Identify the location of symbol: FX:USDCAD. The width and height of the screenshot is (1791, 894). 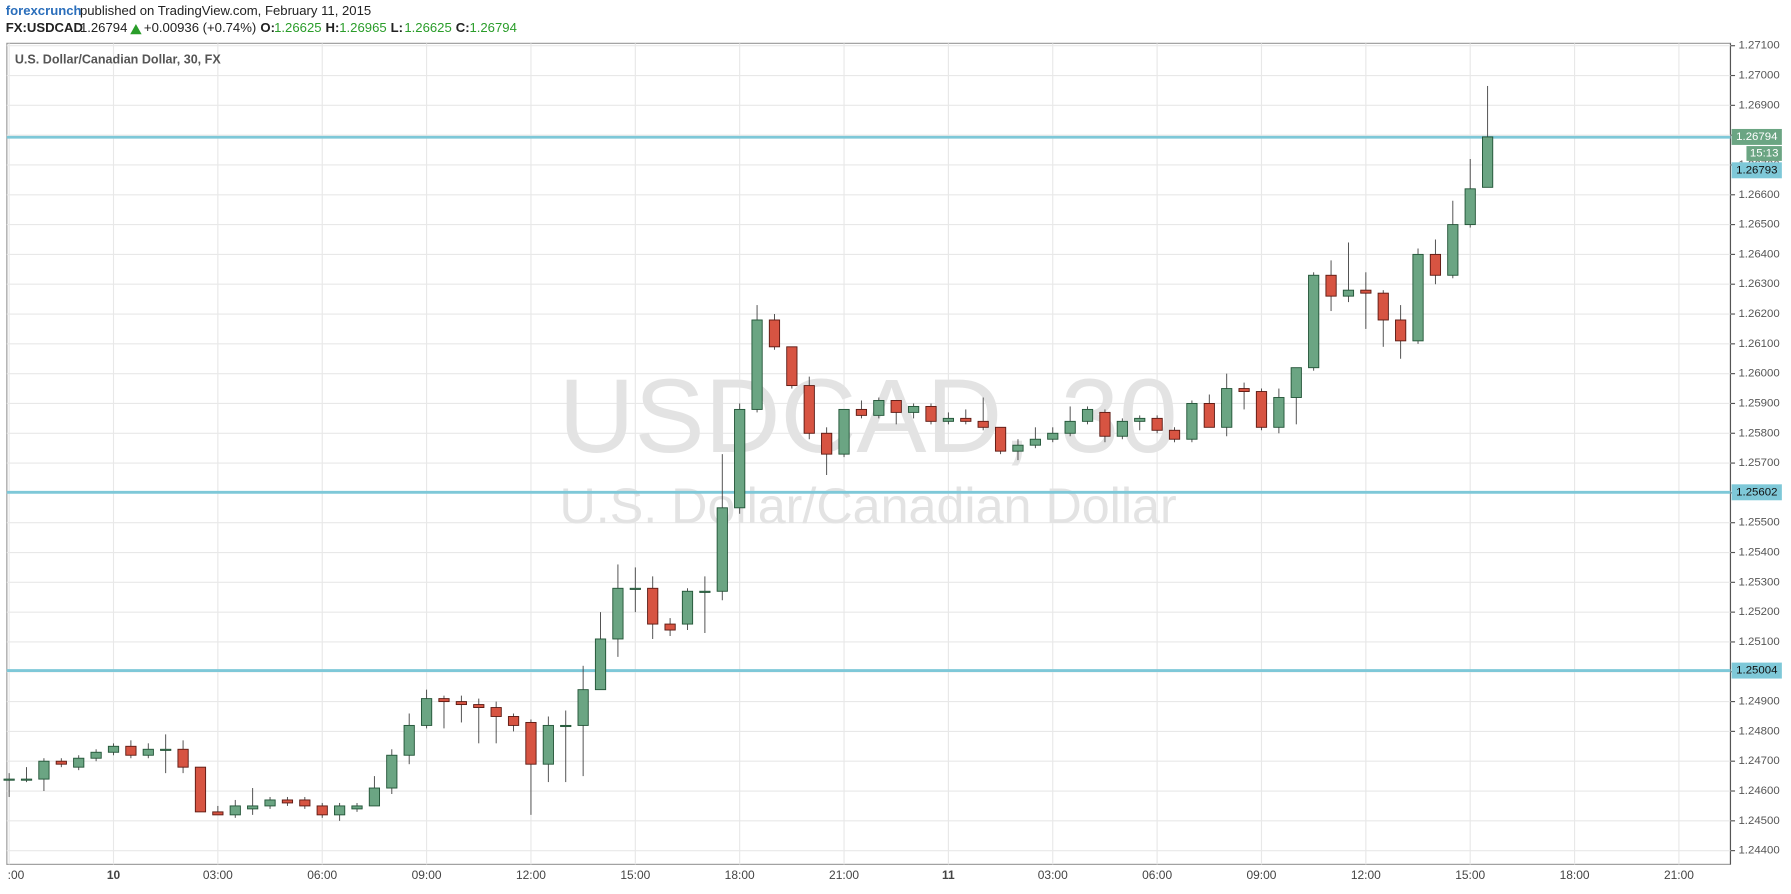
(44, 27).